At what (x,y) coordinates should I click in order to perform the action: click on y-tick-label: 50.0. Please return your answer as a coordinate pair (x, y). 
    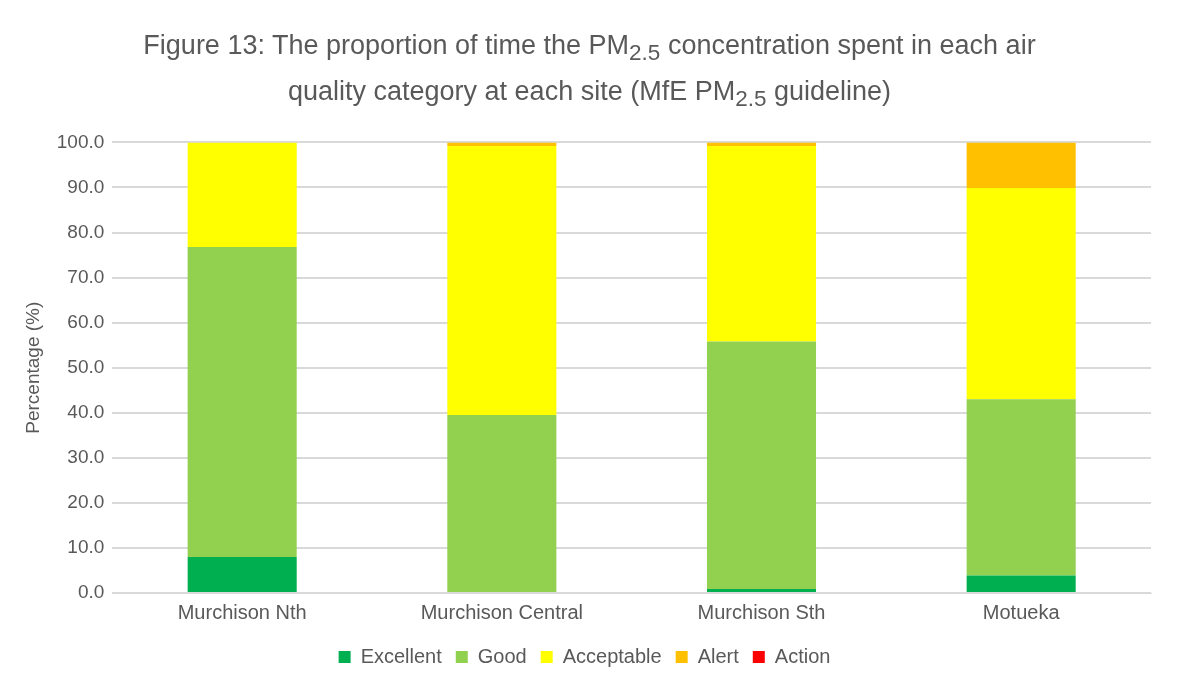
    Looking at the image, I should click on (86, 366).